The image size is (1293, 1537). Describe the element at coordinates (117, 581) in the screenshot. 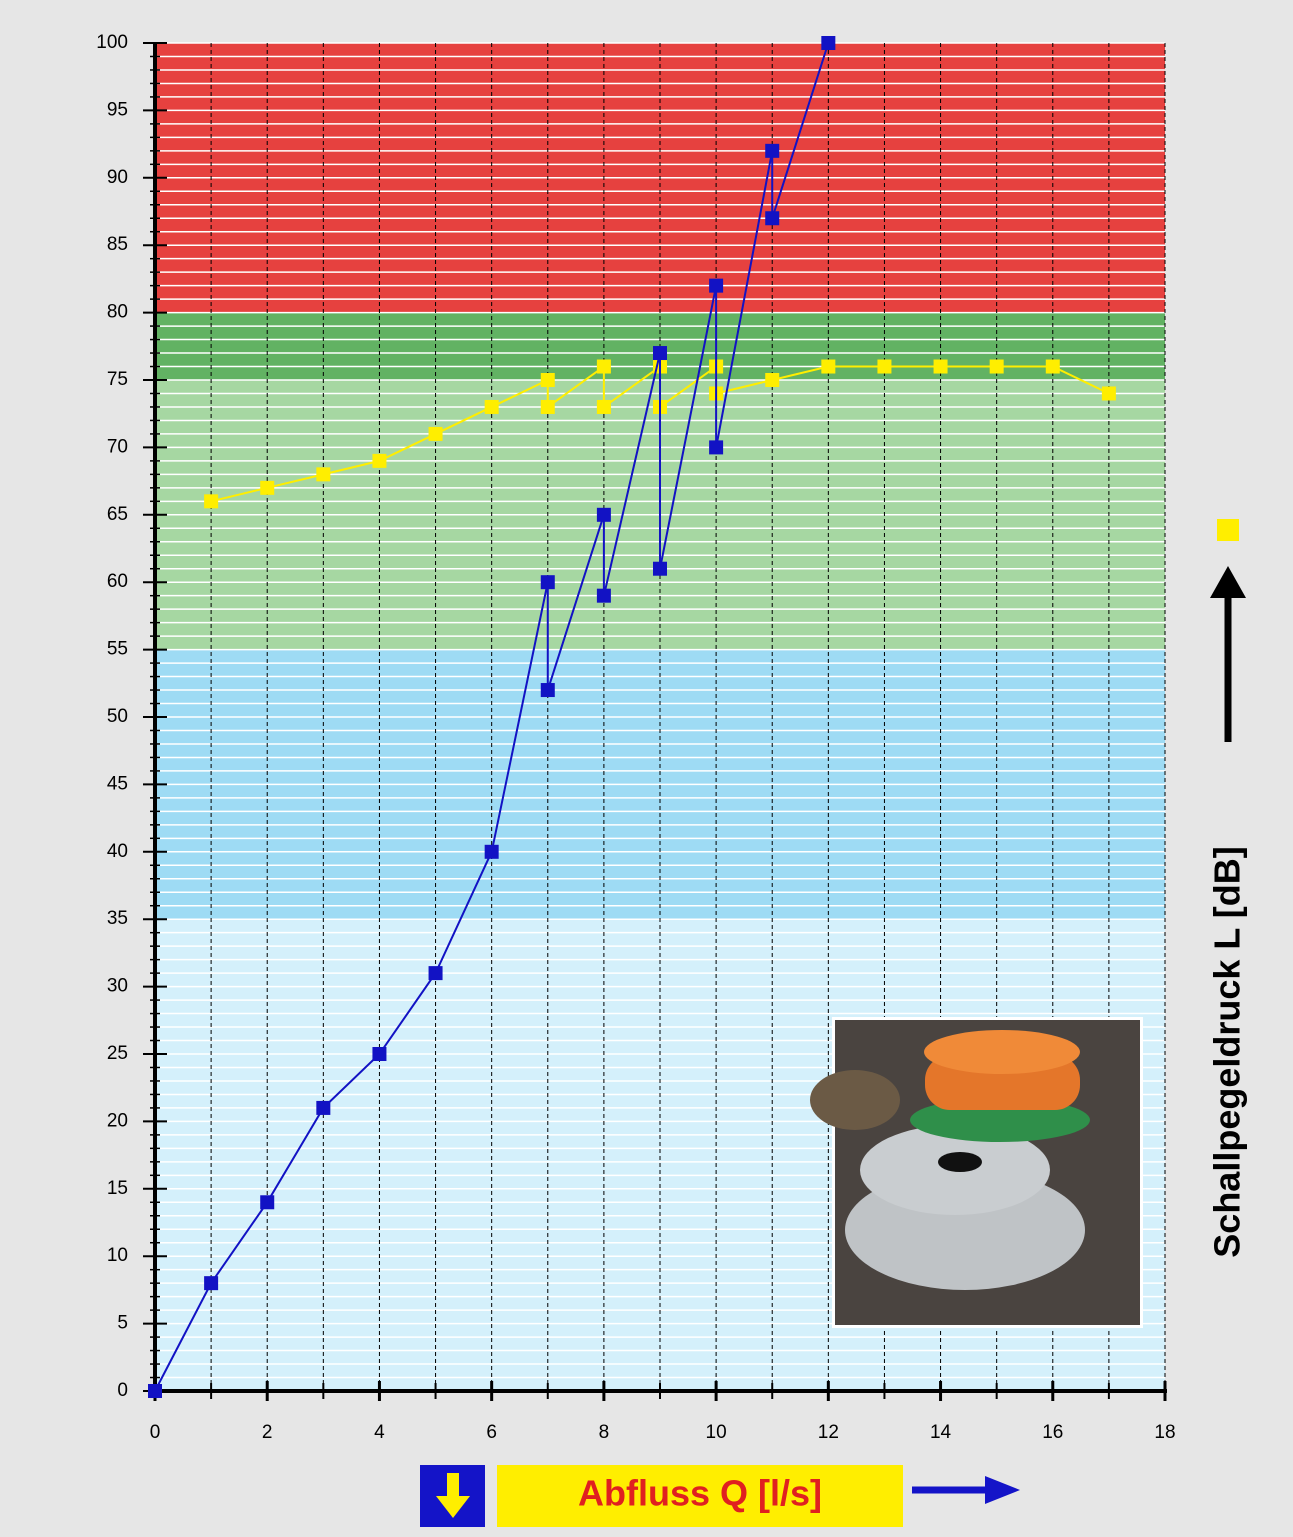

I see `y-tick-label: 60` at that location.